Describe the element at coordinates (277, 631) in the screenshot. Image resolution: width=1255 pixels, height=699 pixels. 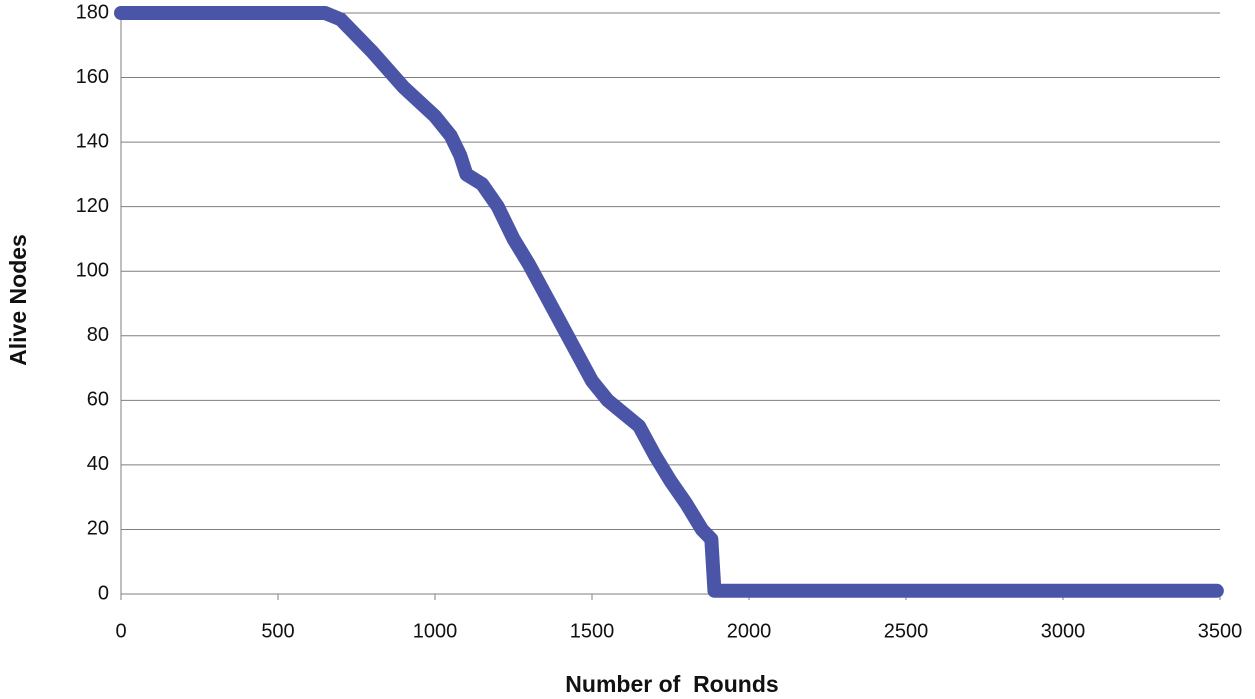
I see `x-tick-label: 500` at that location.